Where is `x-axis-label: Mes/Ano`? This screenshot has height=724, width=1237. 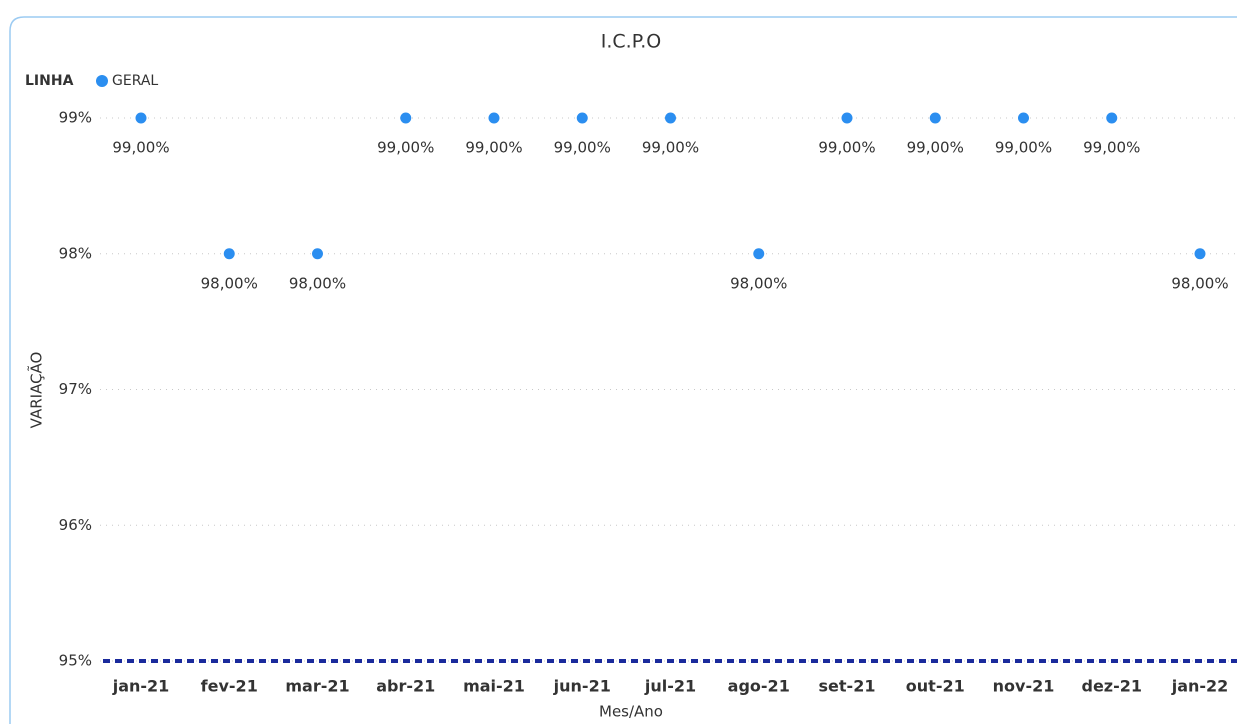 x-axis-label: Mes/Ano is located at coordinates (631, 712).